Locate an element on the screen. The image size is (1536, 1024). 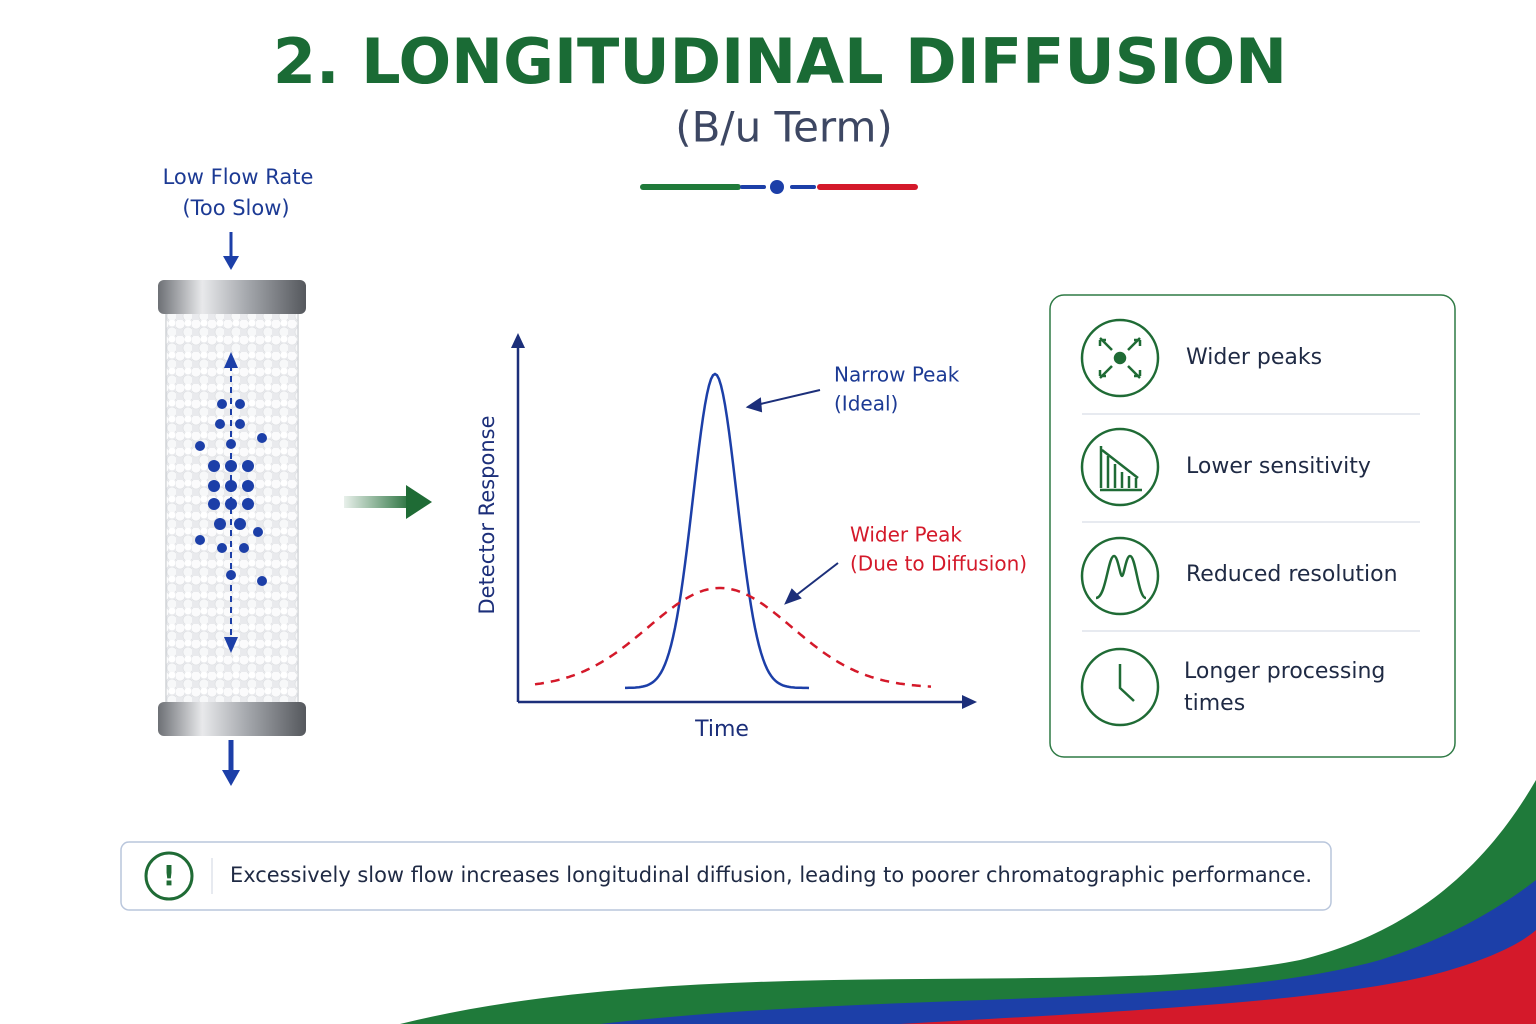
note-box is located at coordinates (726, 876).